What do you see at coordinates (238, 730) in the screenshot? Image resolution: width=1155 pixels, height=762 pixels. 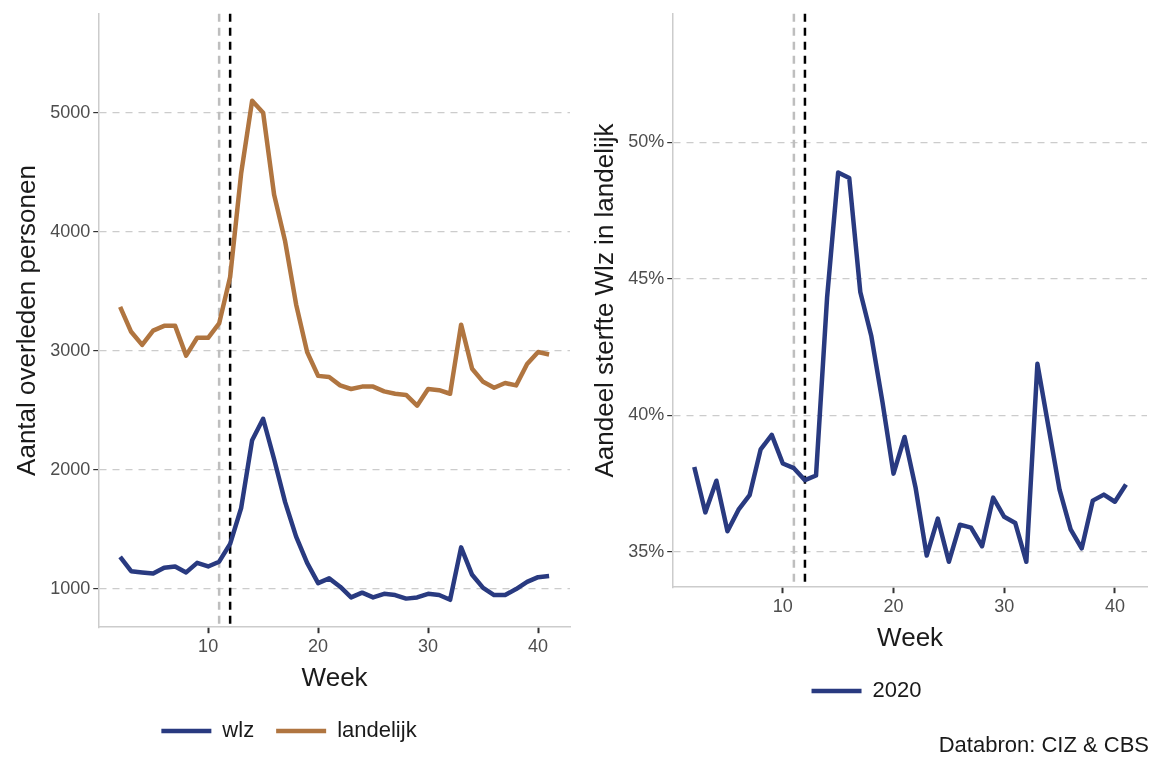 I see `legend-label: wlz` at bounding box center [238, 730].